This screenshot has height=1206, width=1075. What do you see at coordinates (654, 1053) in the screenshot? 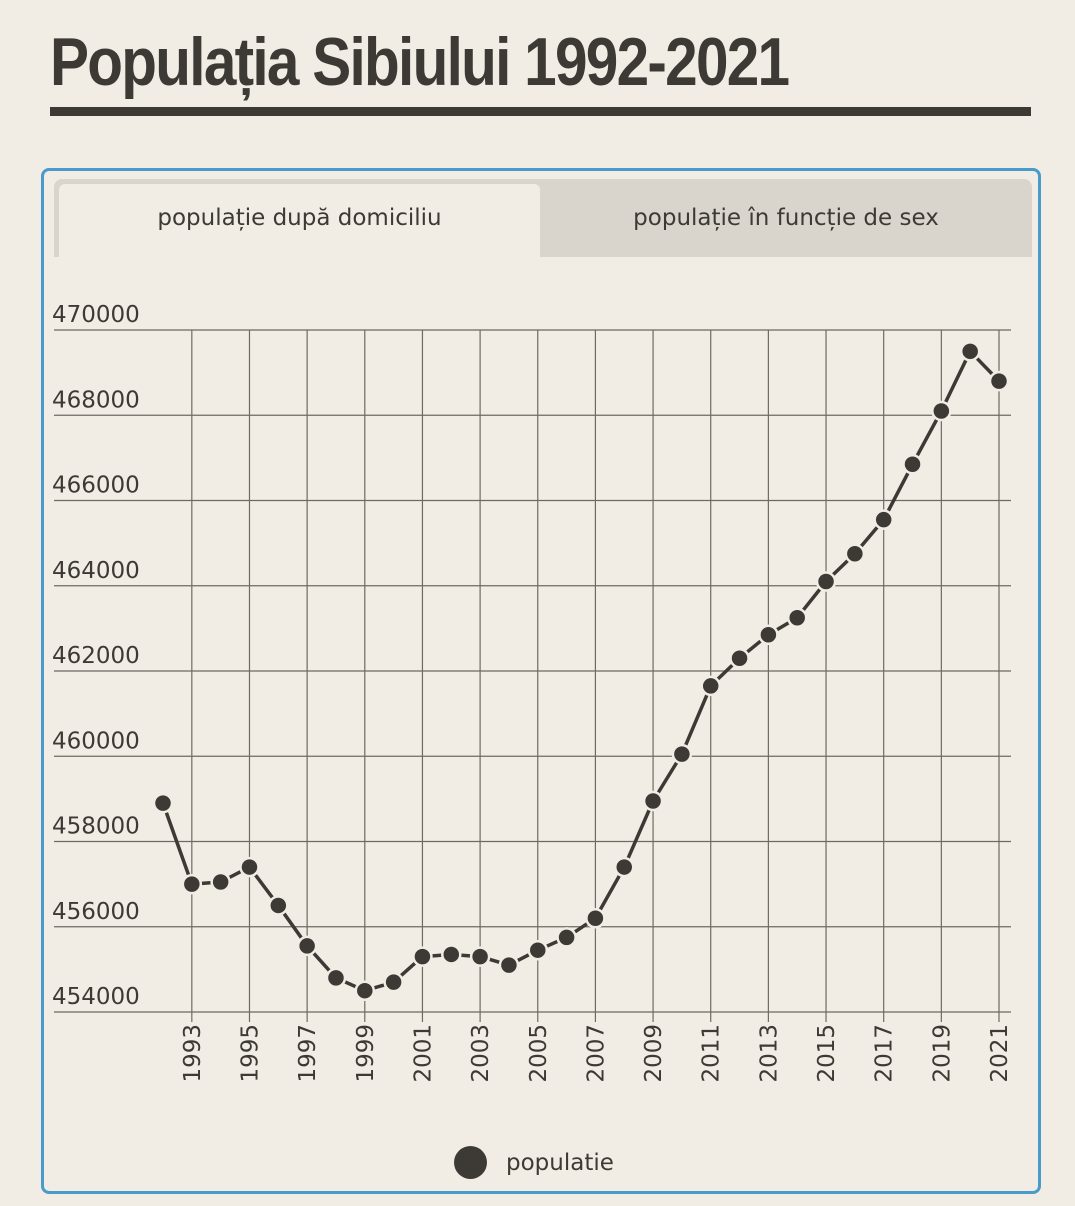
I see `x-tick-label: 2009` at bounding box center [654, 1053].